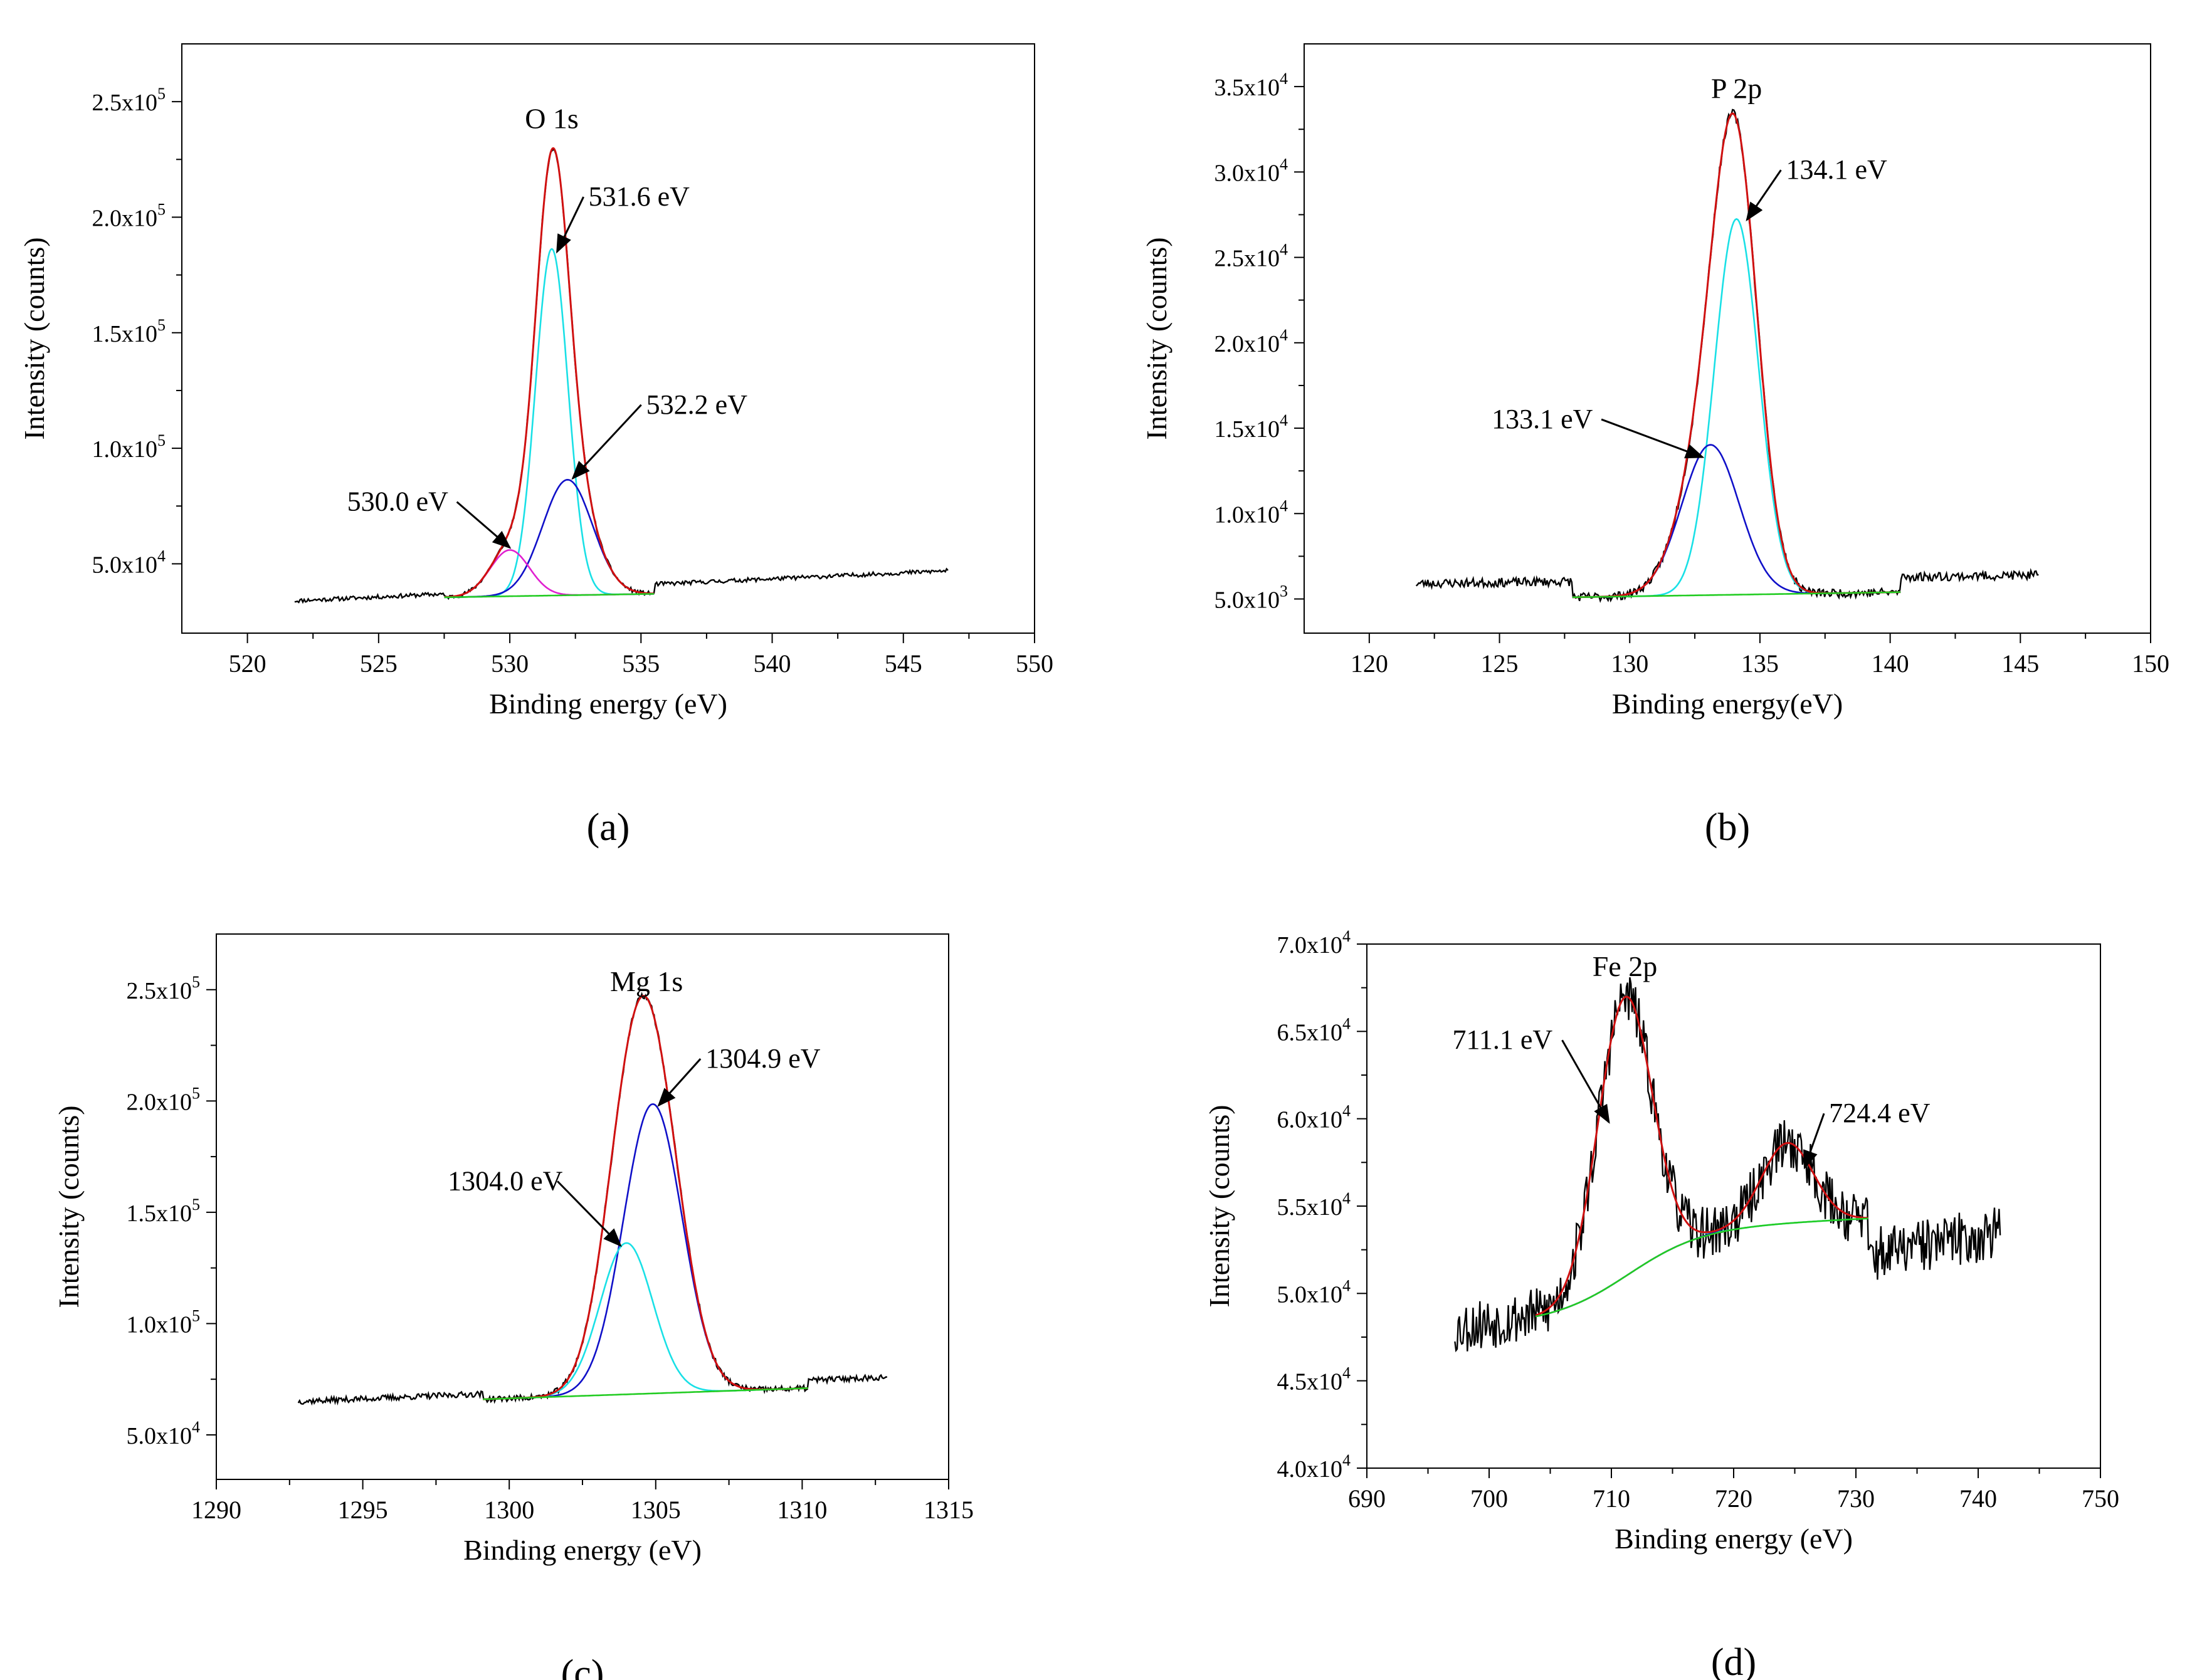  I want to click on y-tick-mantissa: 2.0x10, so click(159, 1102).